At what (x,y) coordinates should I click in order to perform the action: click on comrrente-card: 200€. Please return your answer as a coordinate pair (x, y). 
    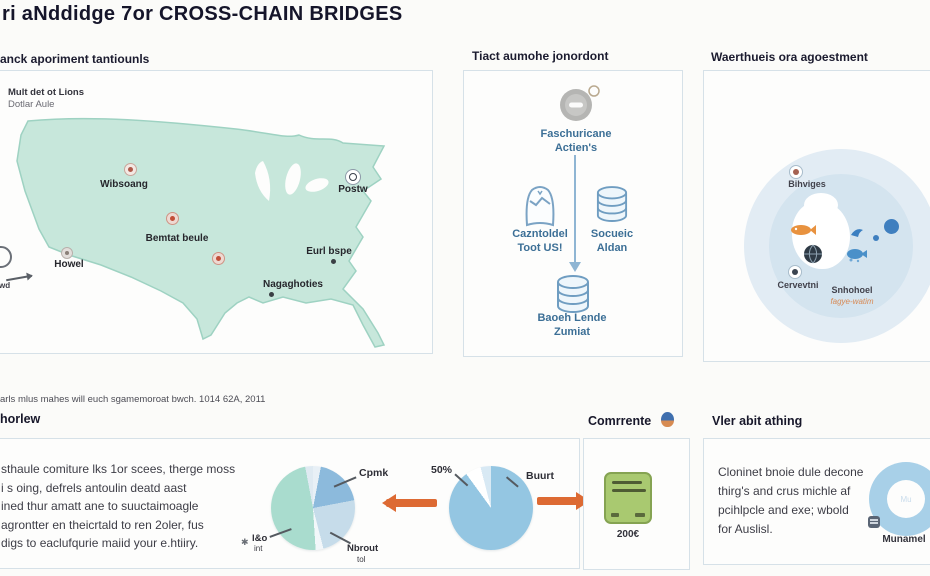
    Looking at the image, I should click on (636, 504).